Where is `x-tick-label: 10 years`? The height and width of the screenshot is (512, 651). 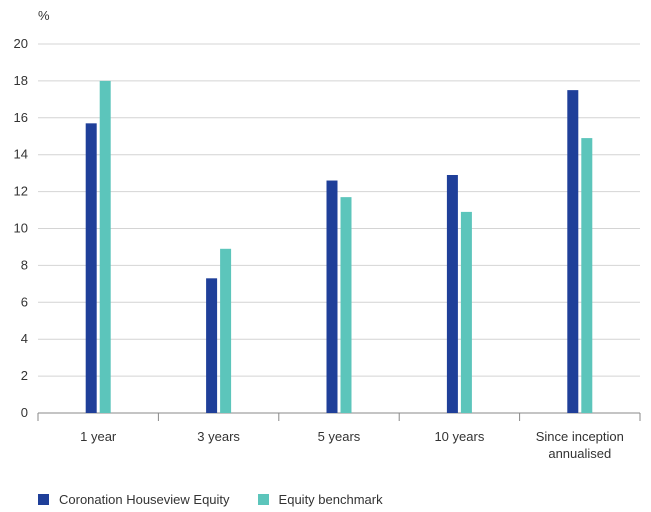
x-tick-label: 10 years is located at coordinates (459, 436).